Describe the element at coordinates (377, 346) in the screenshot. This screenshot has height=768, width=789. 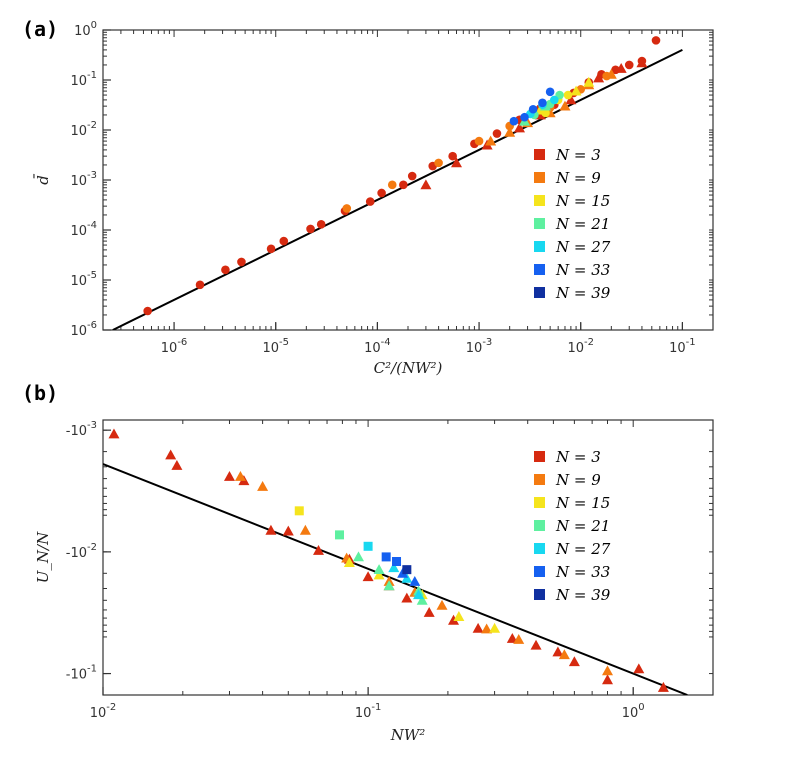
I see `x-tick-label: 10⁻⁴` at that location.